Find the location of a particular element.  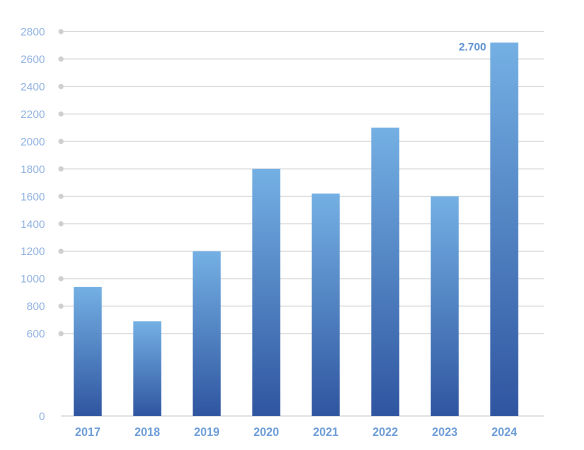

y-tick-label: 600 is located at coordinates (36, 335).